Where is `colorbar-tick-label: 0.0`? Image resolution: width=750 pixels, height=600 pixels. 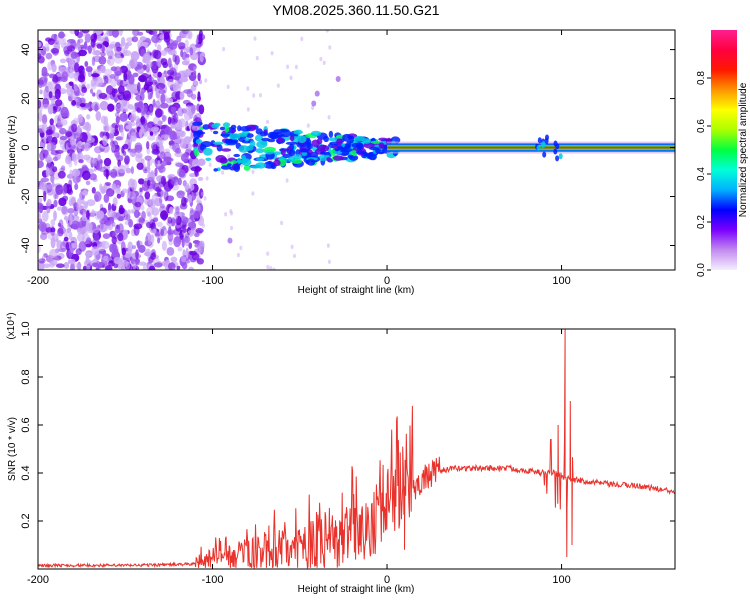
colorbar-tick-label: 0.0 is located at coordinates (701, 270).